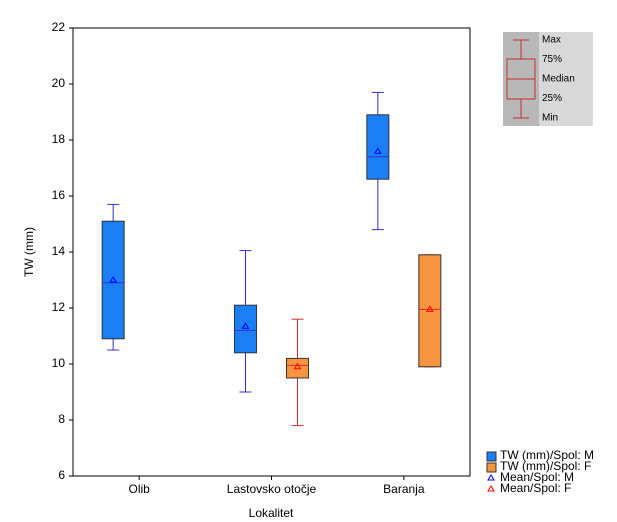 The height and width of the screenshot is (522, 617). Describe the element at coordinates (139, 489) in the screenshot. I see `x-tick-label: Olib` at that location.